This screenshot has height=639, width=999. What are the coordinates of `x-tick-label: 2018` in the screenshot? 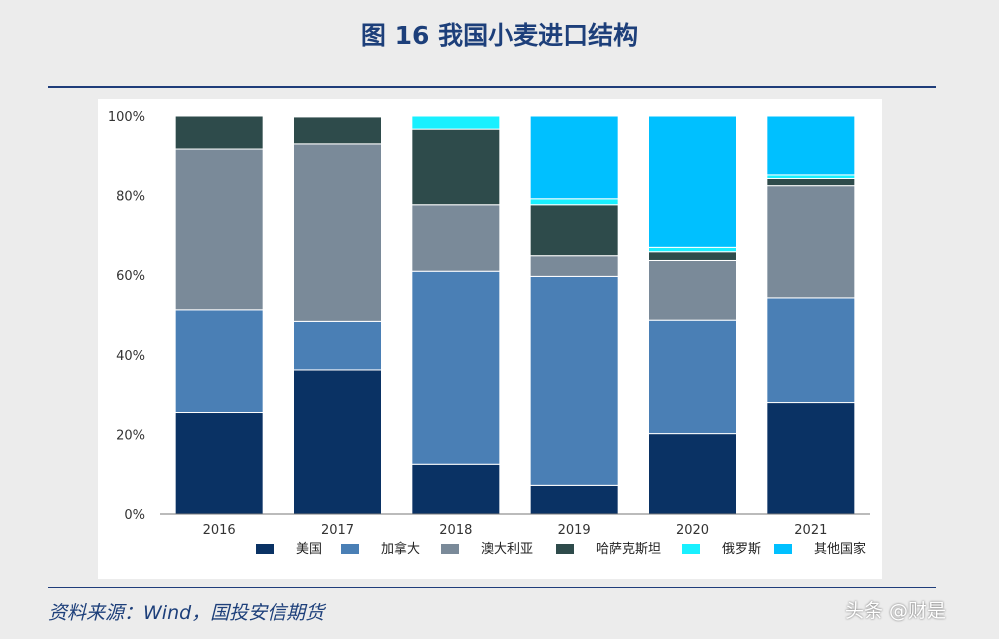 It's located at (455, 530).